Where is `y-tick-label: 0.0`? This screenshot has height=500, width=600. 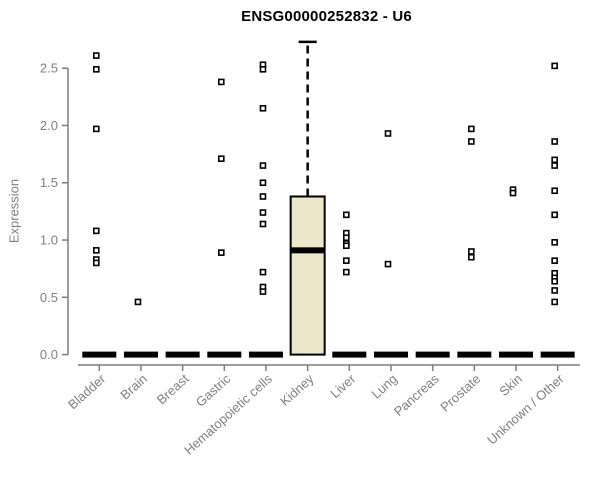 y-tick-label: 0.0 is located at coordinates (49, 354).